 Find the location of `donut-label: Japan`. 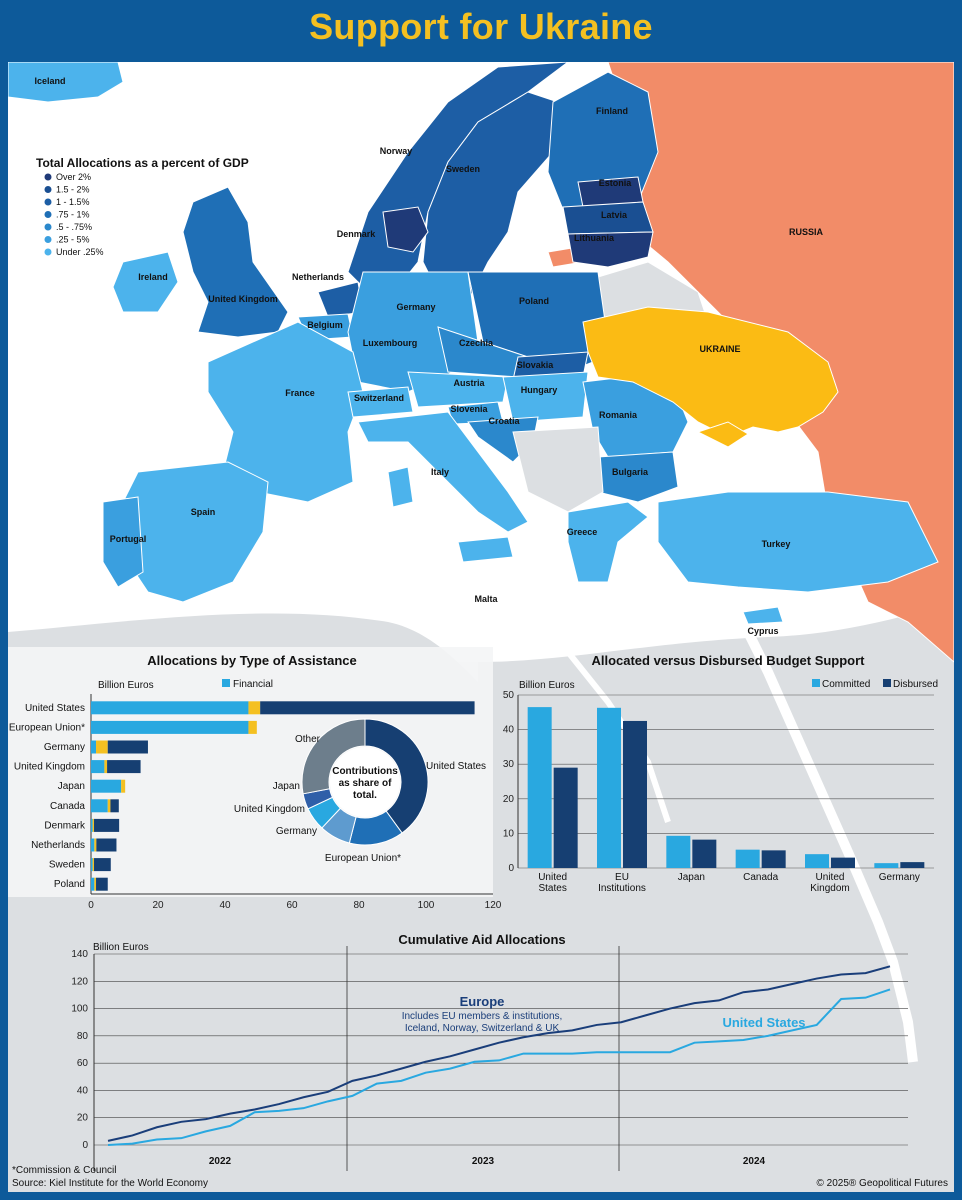

donut-label: Japan is located at coordinates (286, 786).